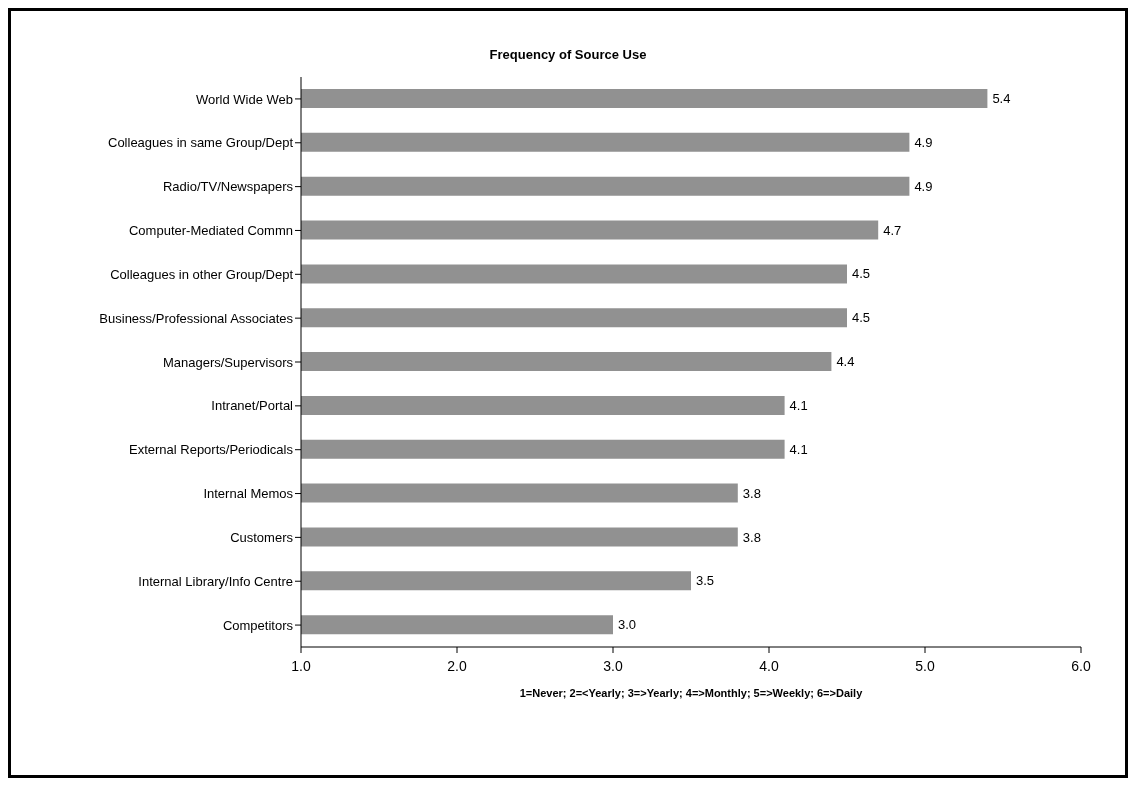 The height and width of the screenshot is (789, 1142). What do you see at coordinates (201, 143) in the screenshot?
I see `y-tick-label: Colleagues in same Group/Dept` at bounding box center [201, 143].